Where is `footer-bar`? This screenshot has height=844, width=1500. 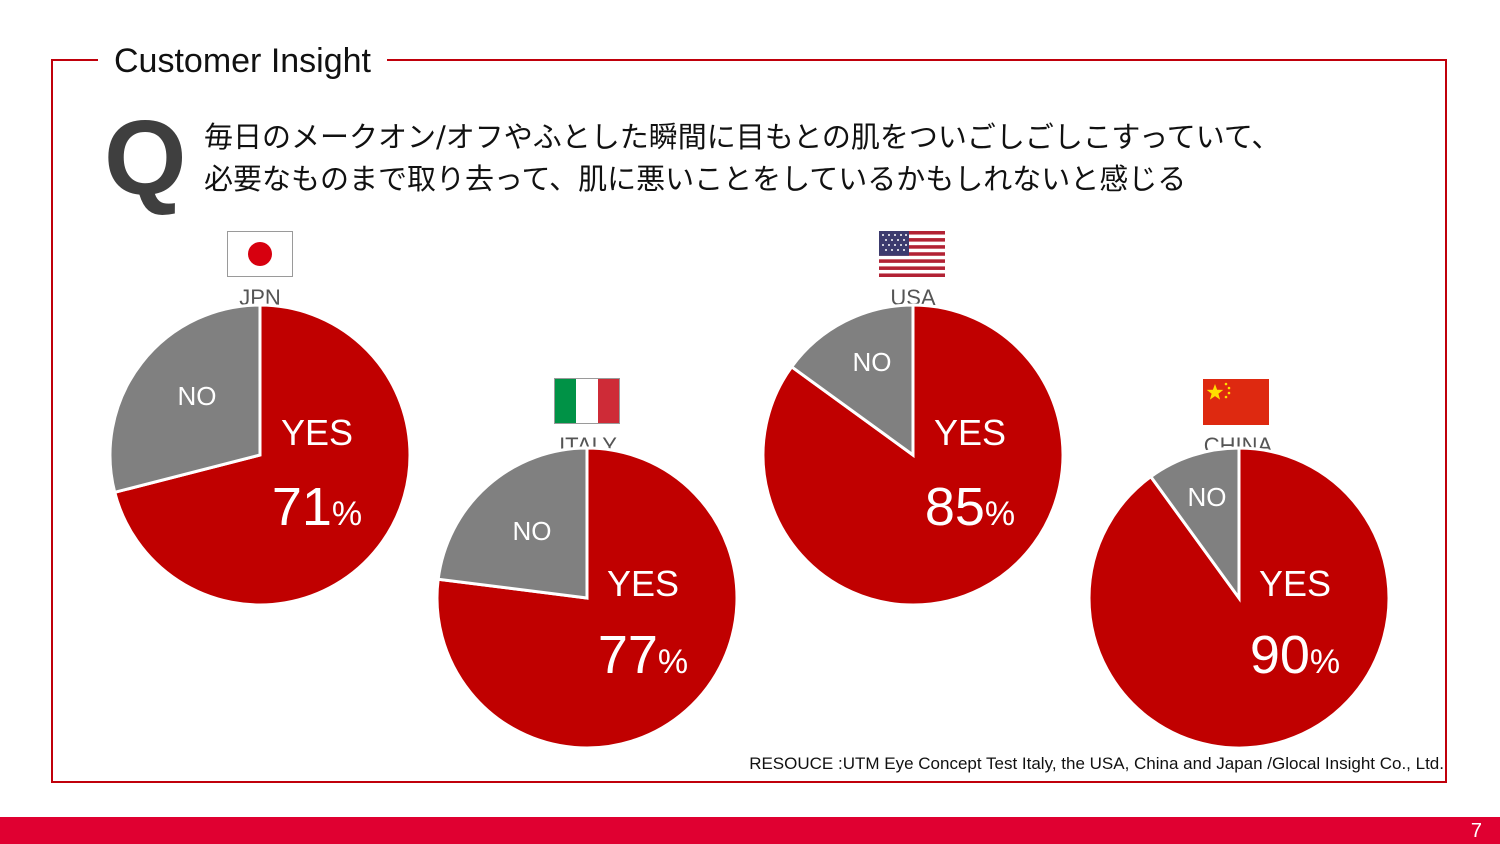
footer-bar is located at coordinates (750, 830).